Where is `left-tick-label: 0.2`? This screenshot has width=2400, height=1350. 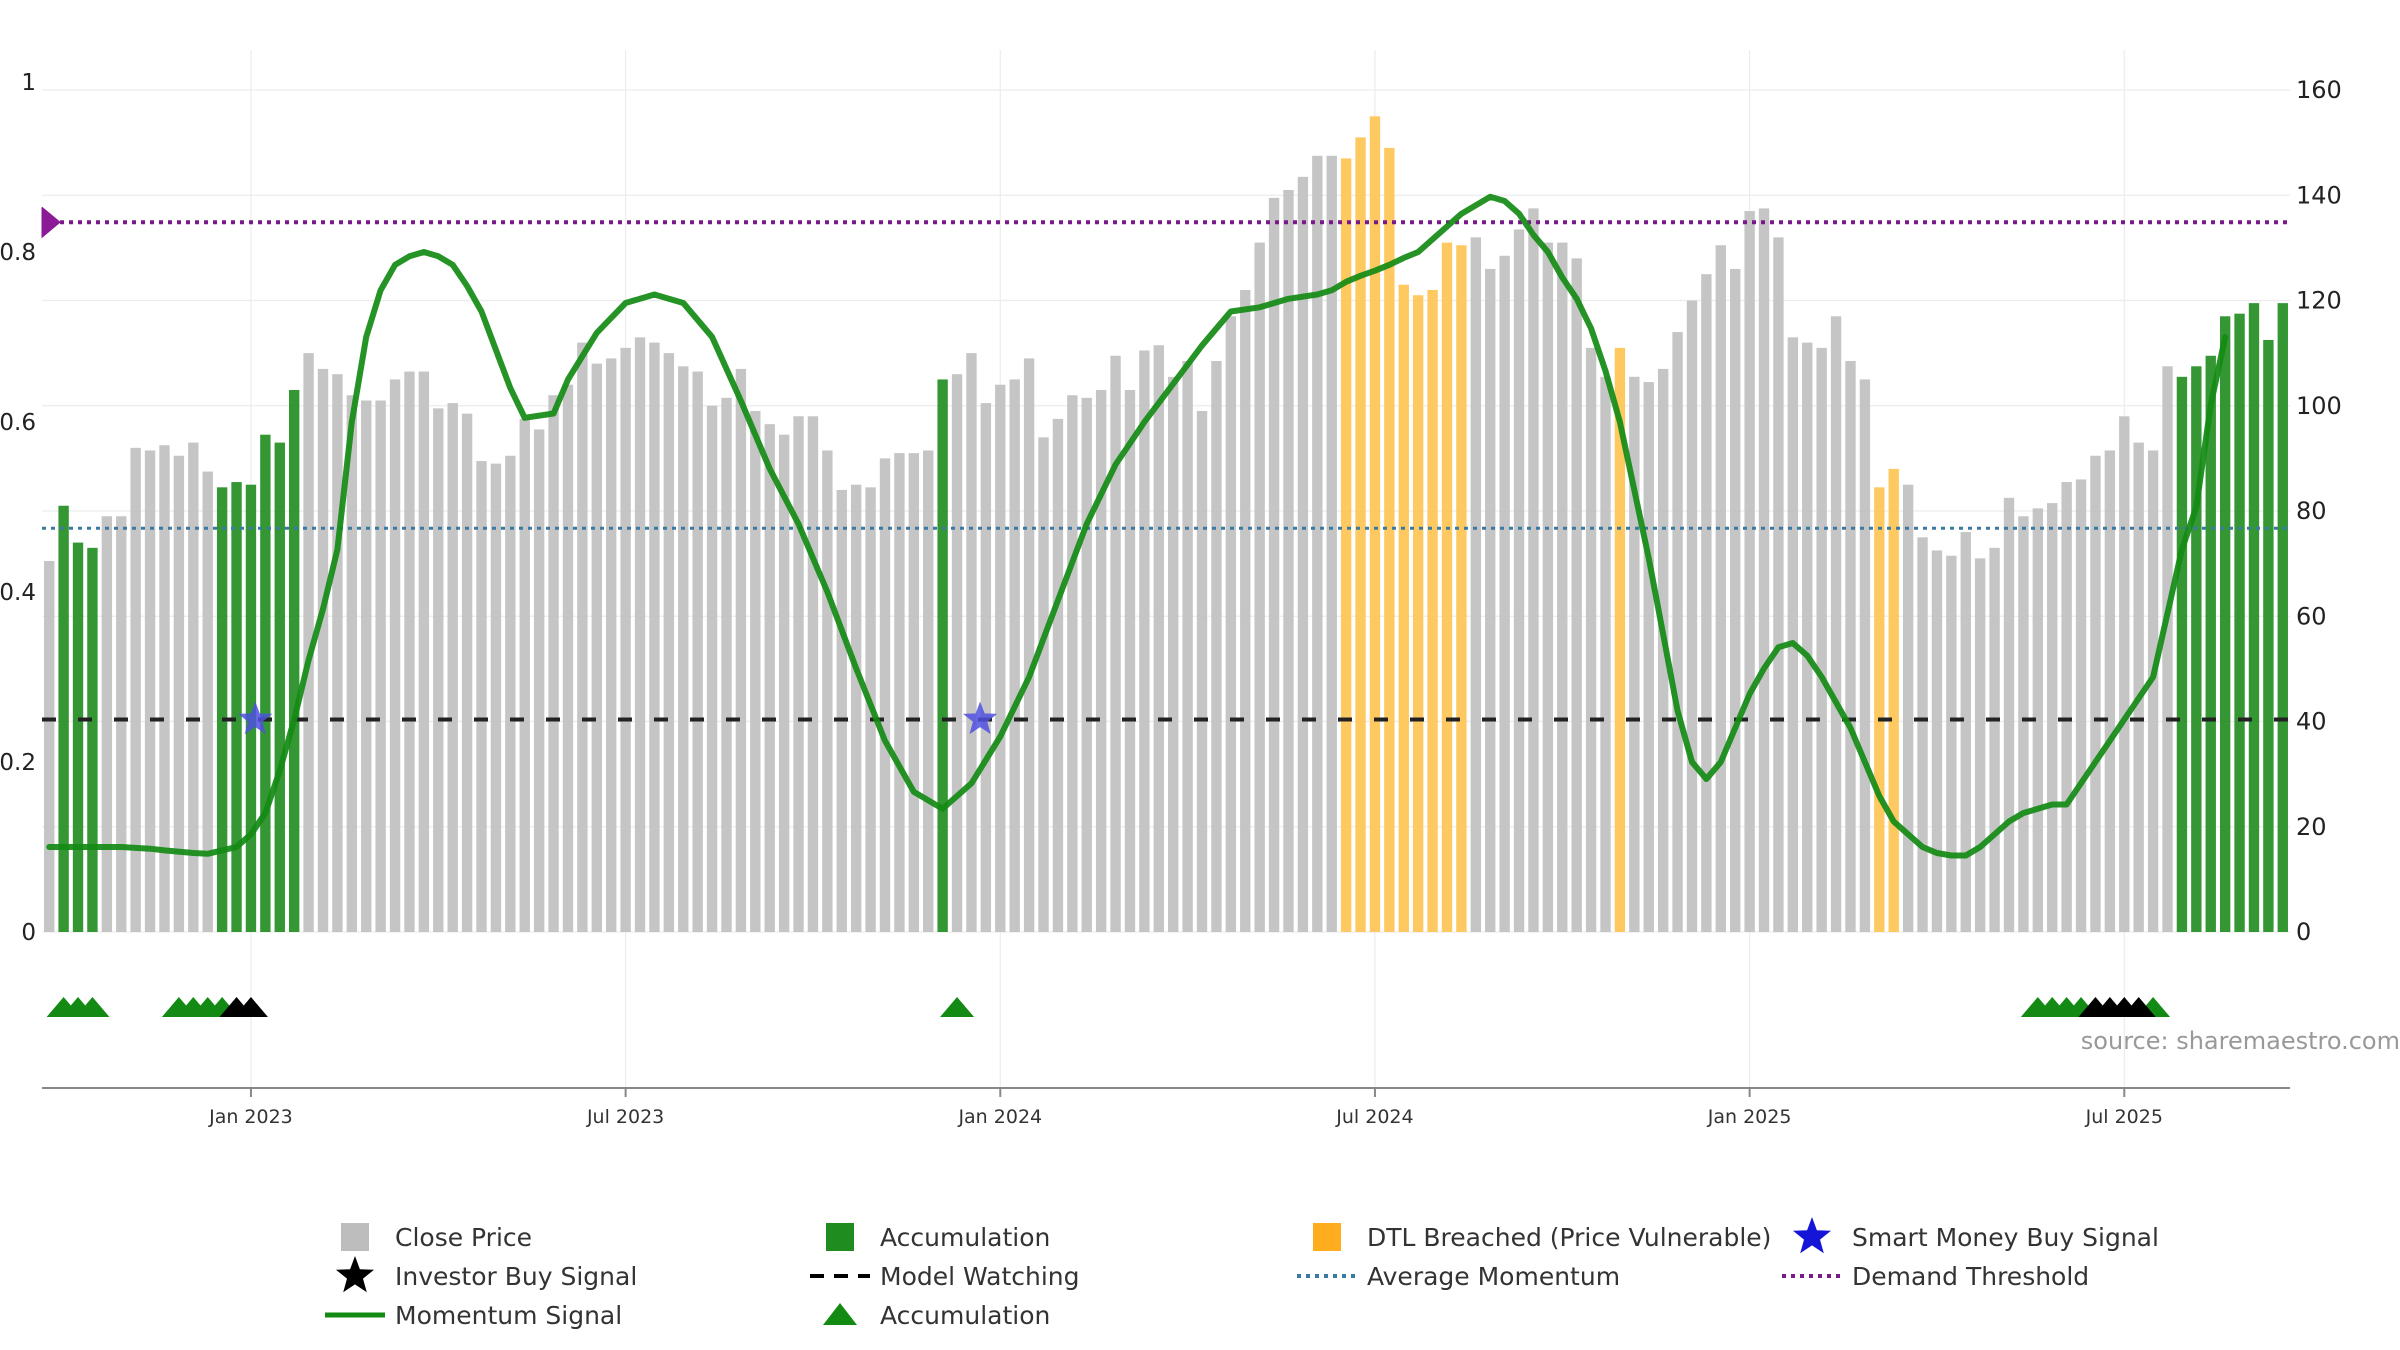 left-tick-label: 0.2 is located at coordinates (18, 763).